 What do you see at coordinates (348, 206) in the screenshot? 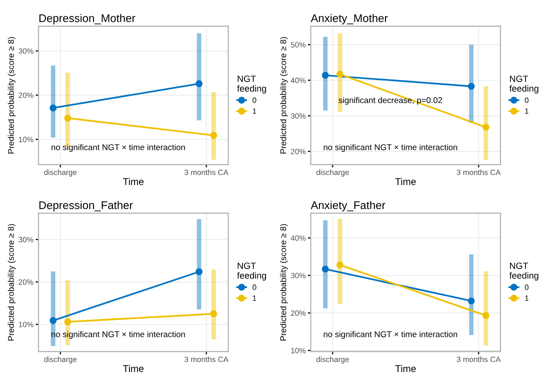
I see `chart-title: Anxiety_Father` at bounding box center [348, 206].